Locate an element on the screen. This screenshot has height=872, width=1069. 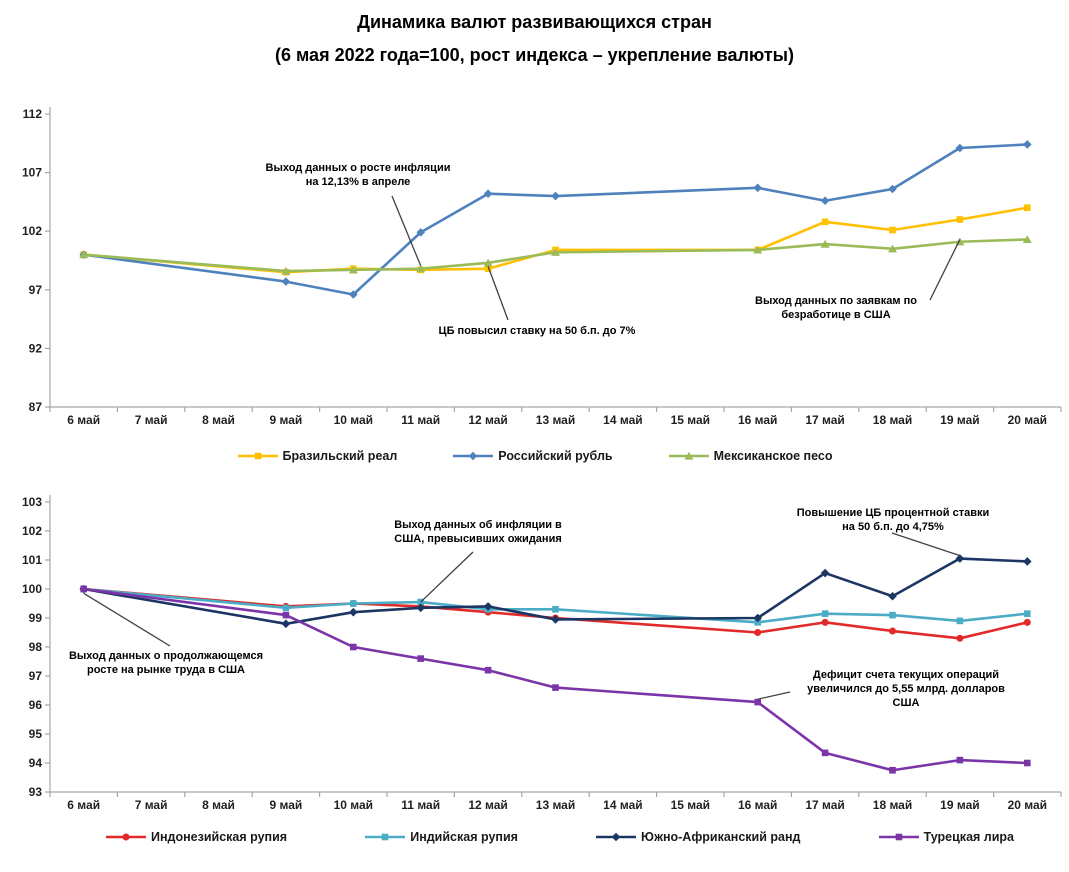
annotation-text-us-labor-market-growth: Выход данных о продолжающемся is located at coordinates (166, 656).